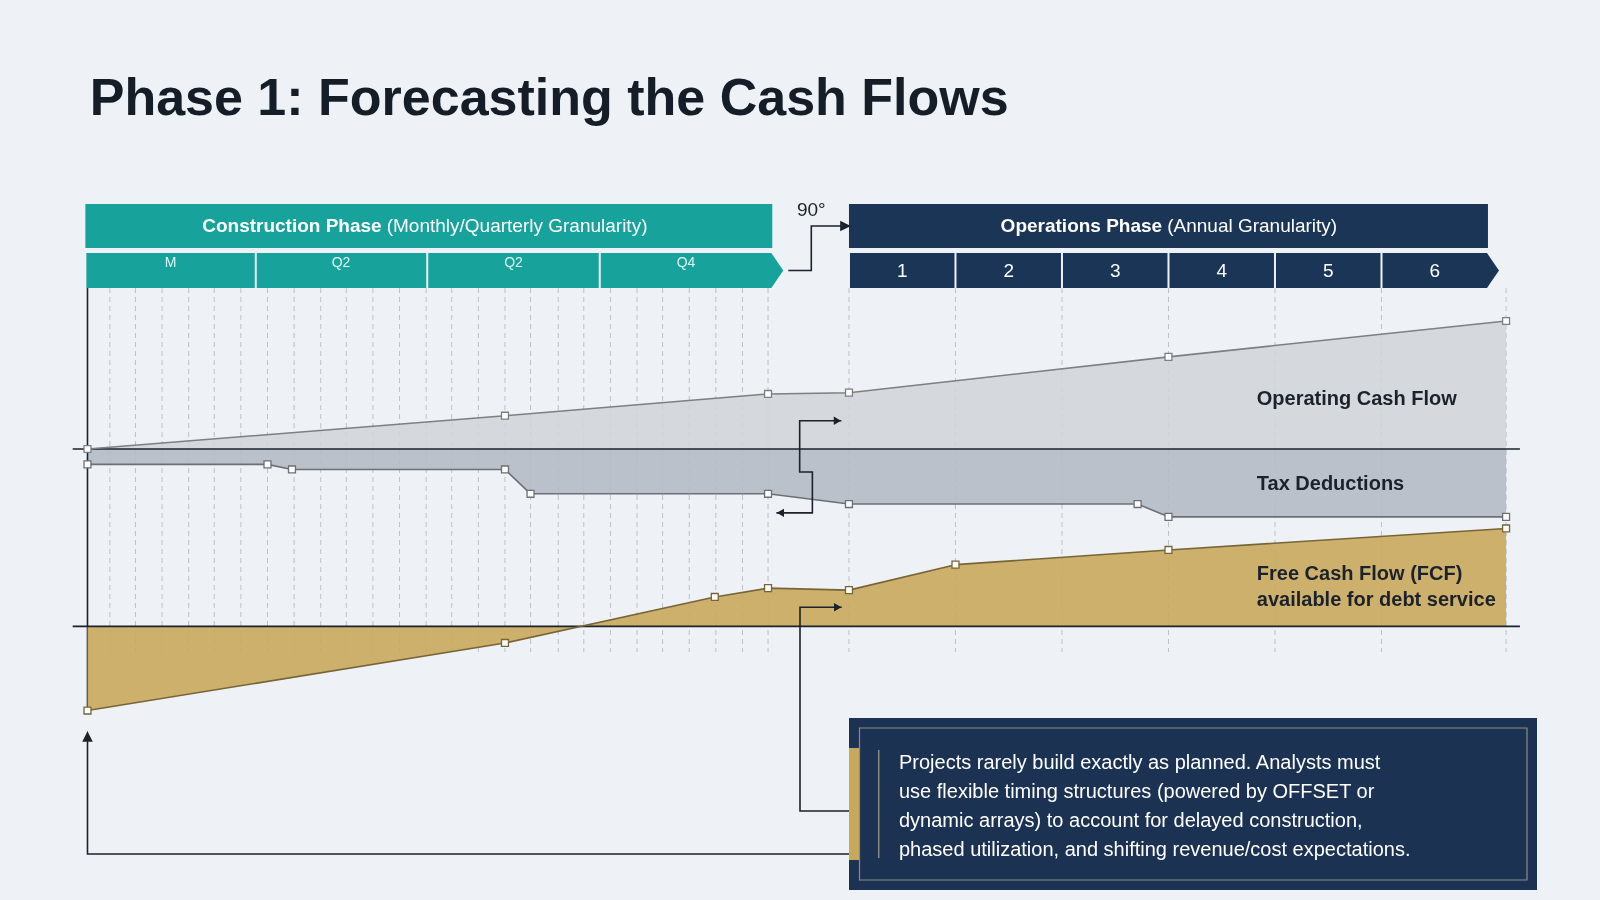 This screenshot has width=1600, height=900. Describe the element at coordinates (1330, 483) in the screenshot. I see `series-label: Tax Deductions` at that location.